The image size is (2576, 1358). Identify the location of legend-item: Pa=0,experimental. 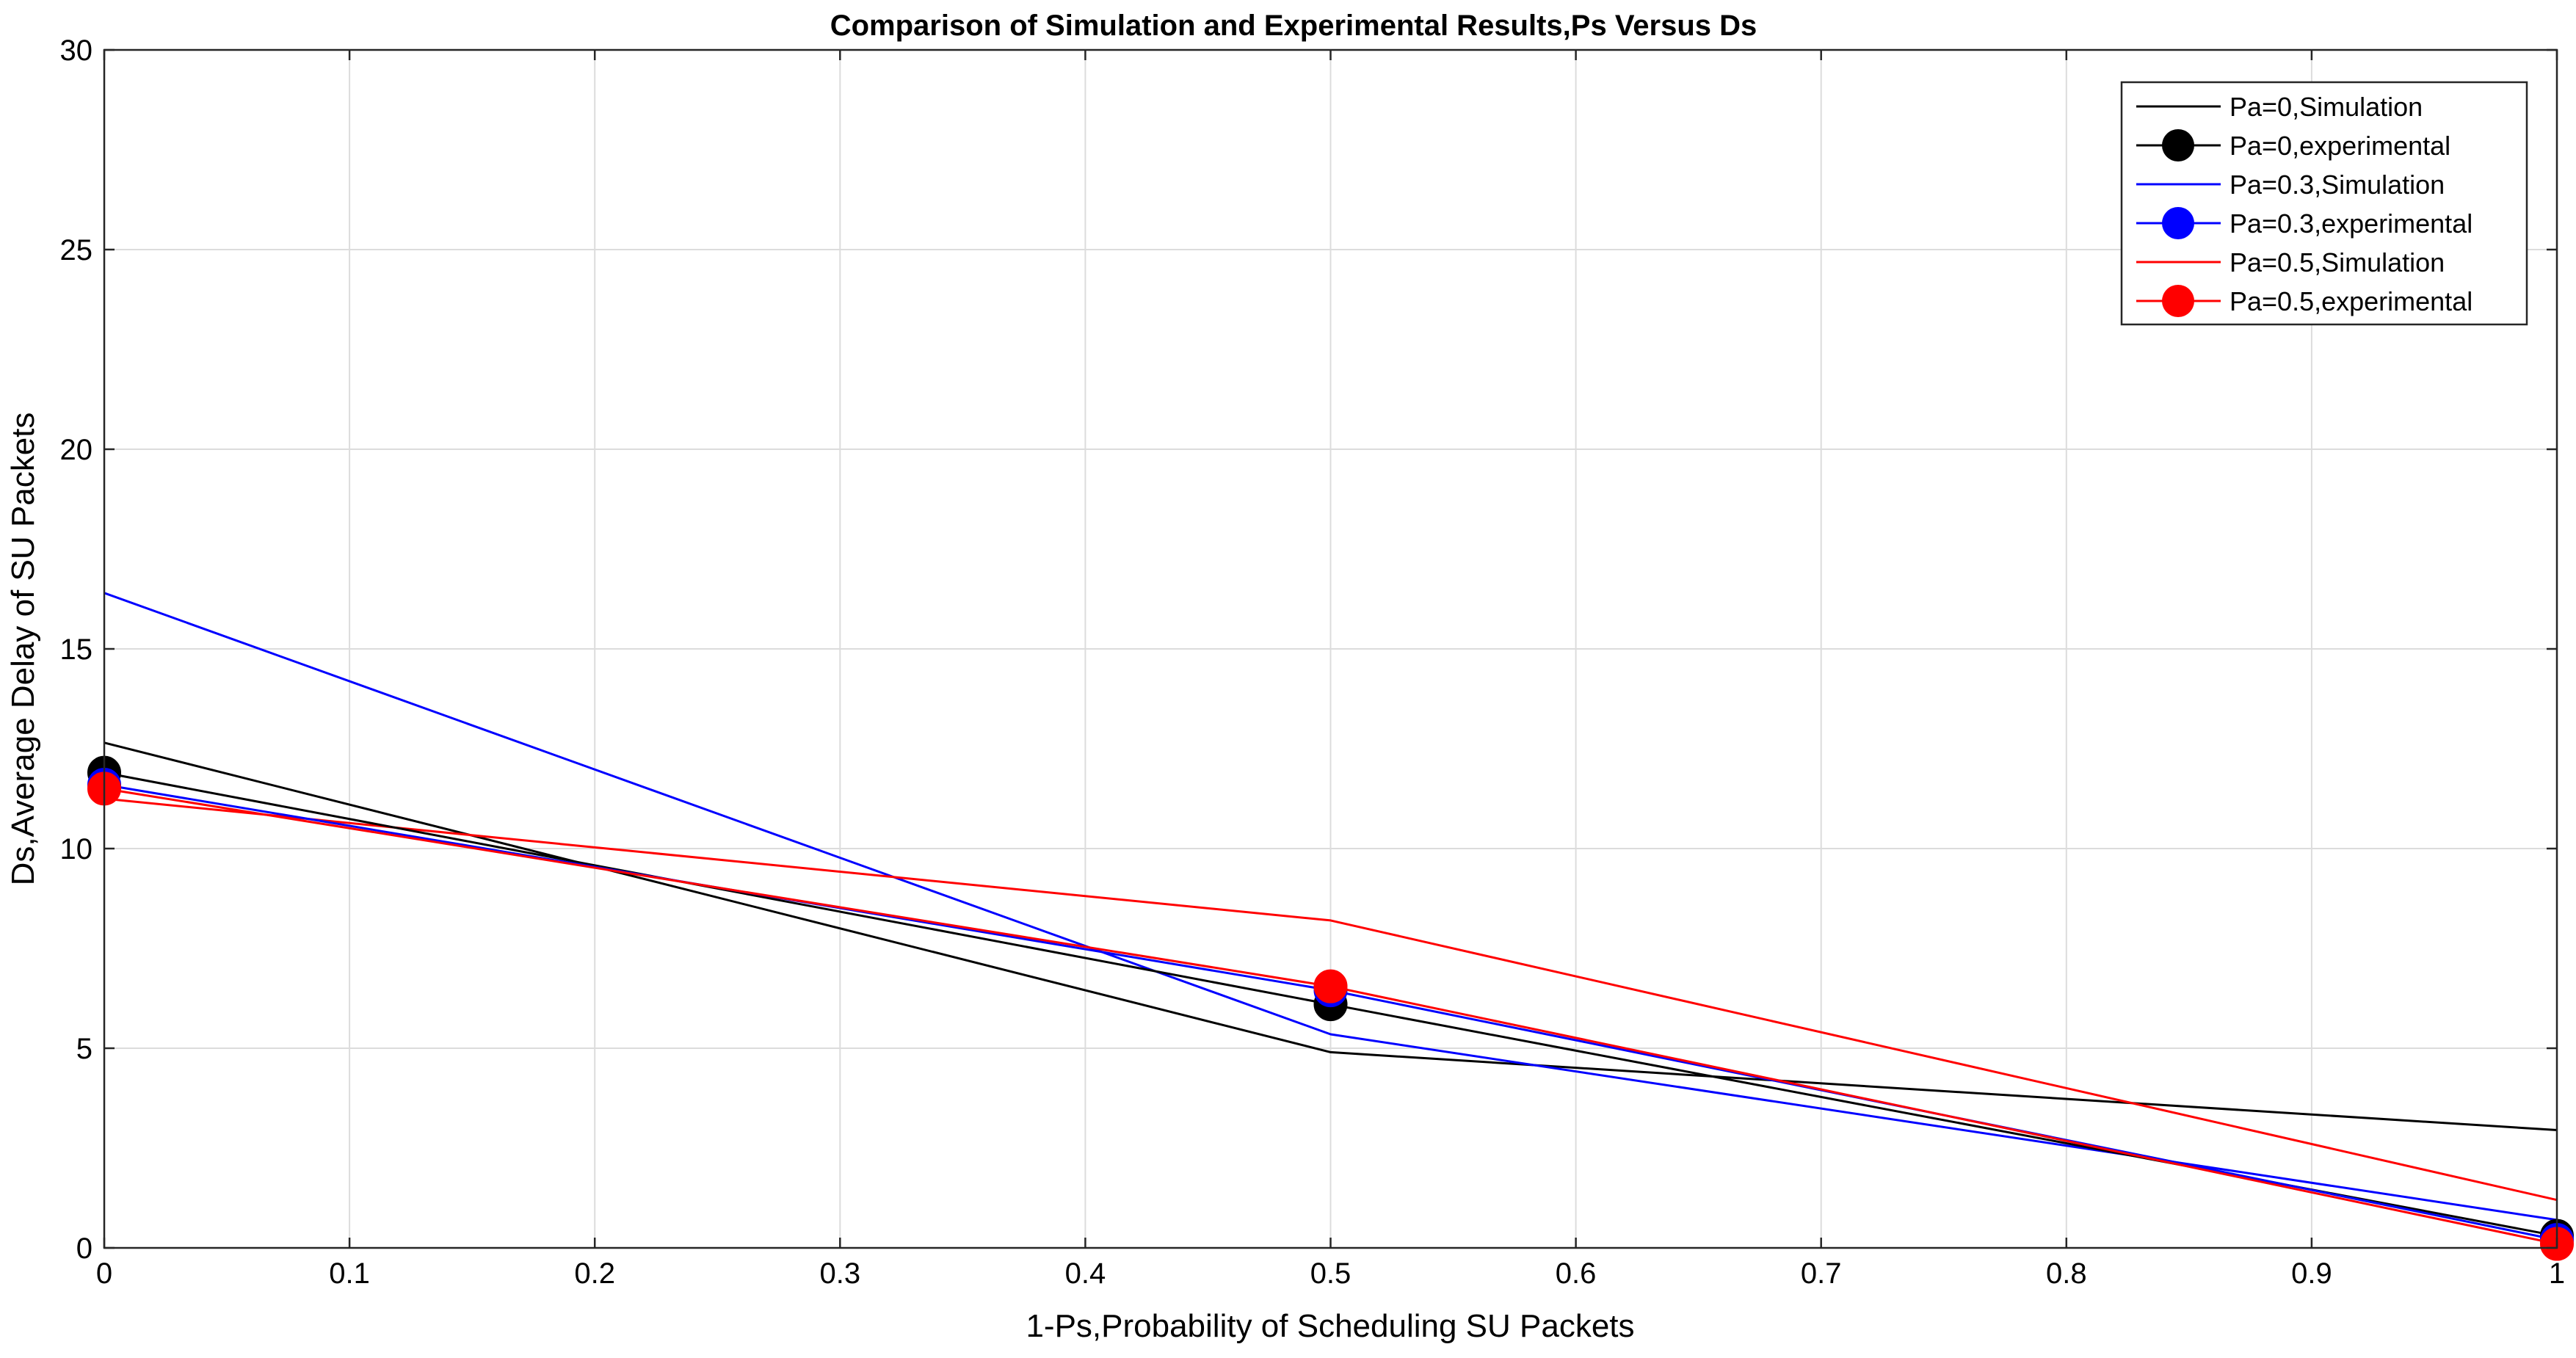
(2293, 145).